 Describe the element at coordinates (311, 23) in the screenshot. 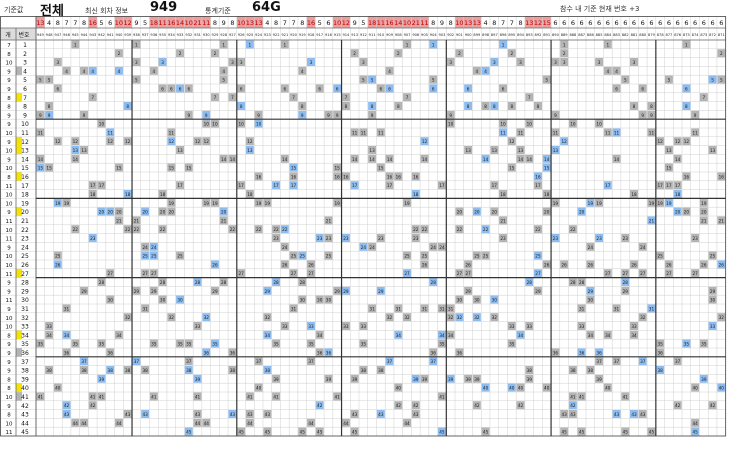

I see `offset-label: 16` at that location.